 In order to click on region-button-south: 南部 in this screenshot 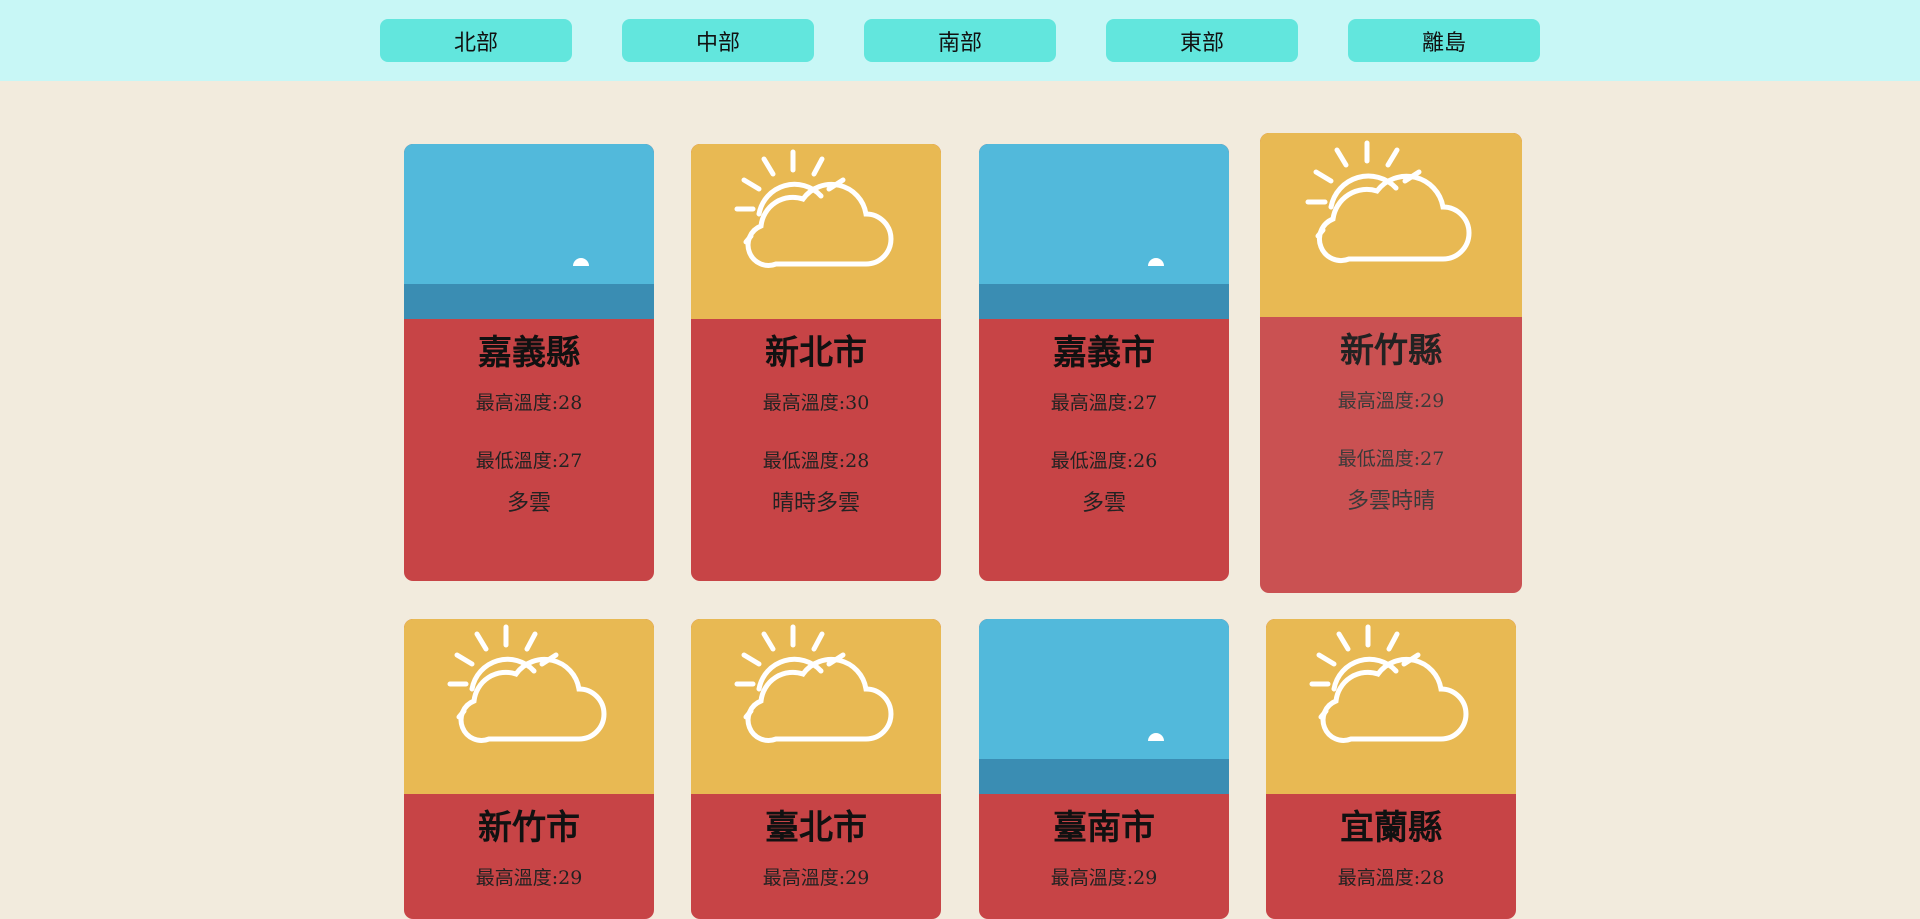, I will do `click(960, 40)`.